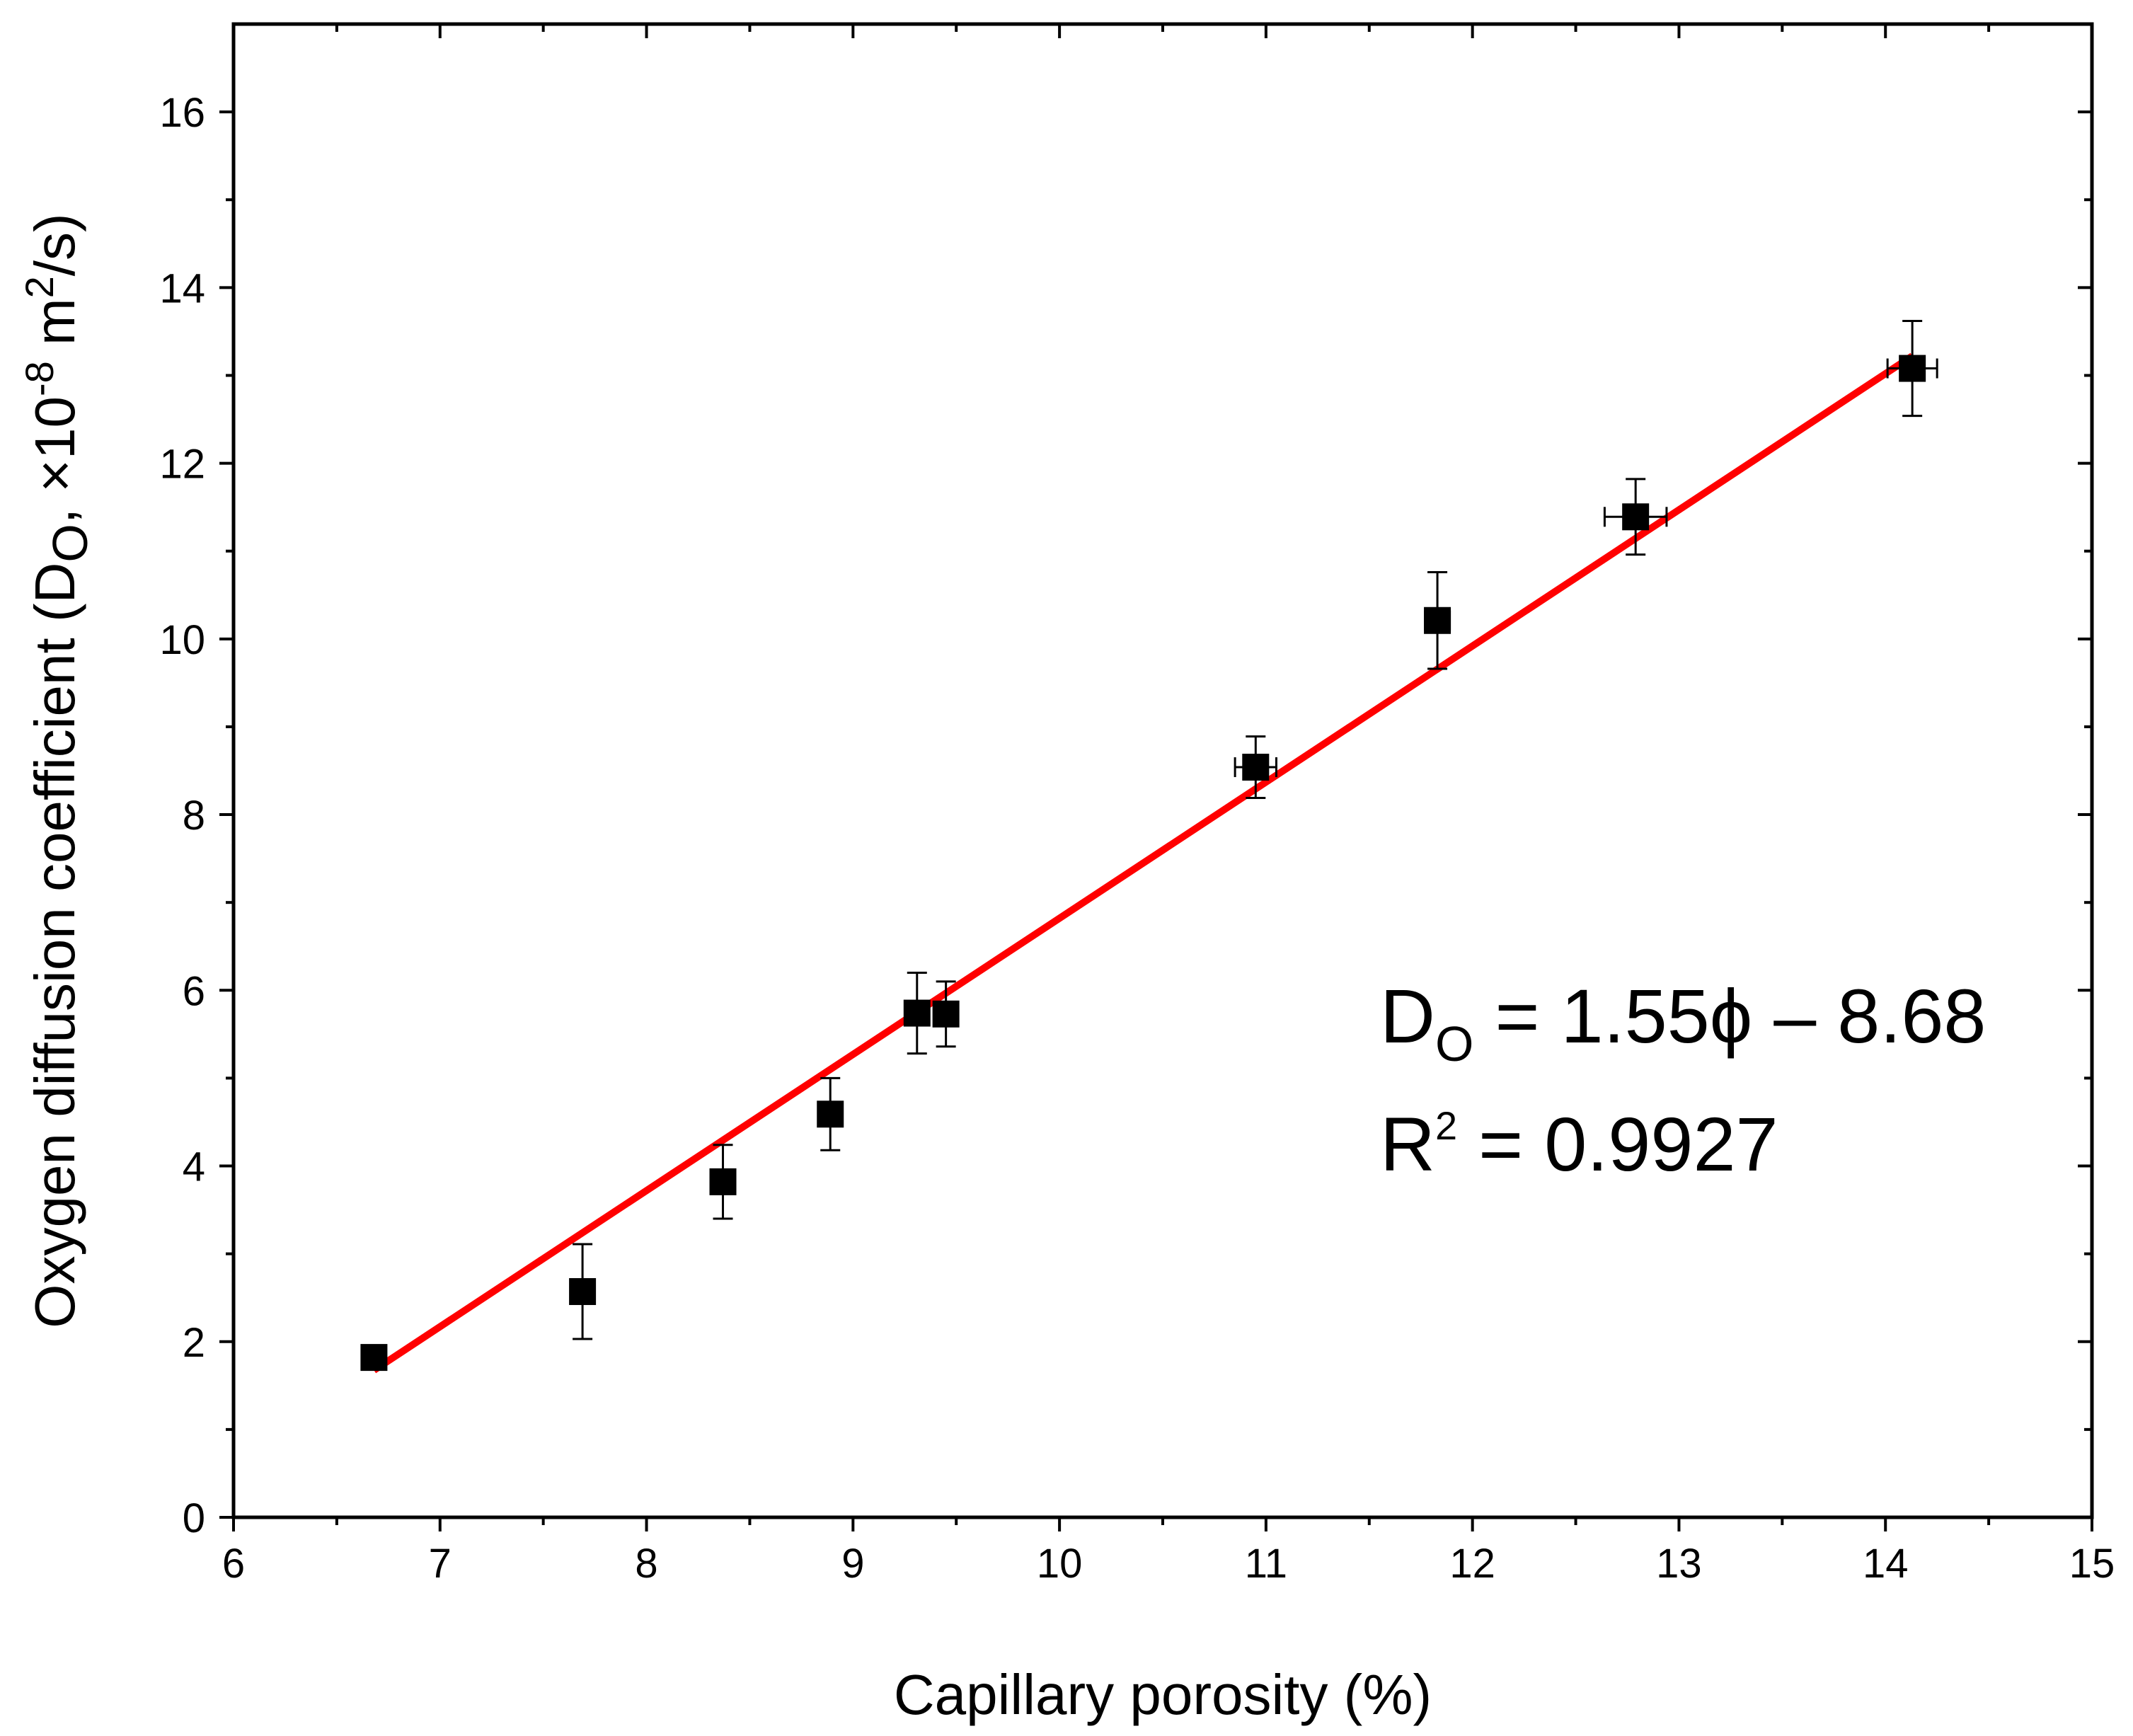 This screenshot has height=1736, width=2133. What do you see at coordinates (1060, 1564) in the screenshot?
I see `x-tick-label: 10` at bounding box center [1060, 1564].